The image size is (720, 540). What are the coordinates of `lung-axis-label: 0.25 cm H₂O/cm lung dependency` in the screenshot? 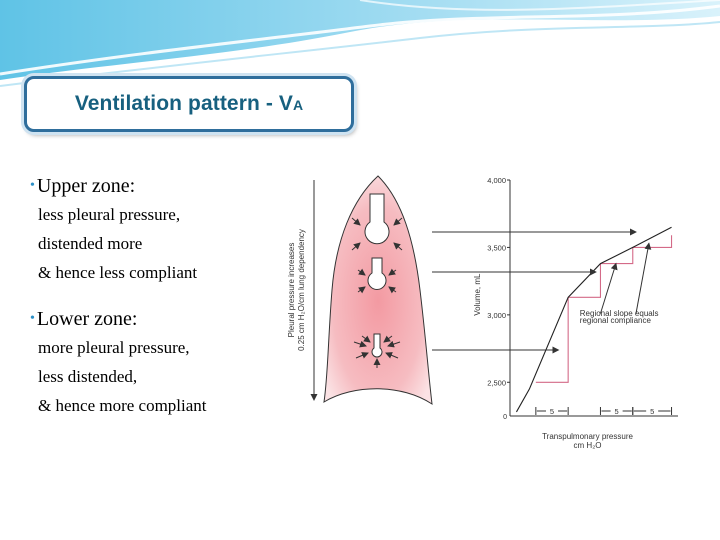 It's located at (301, 290).